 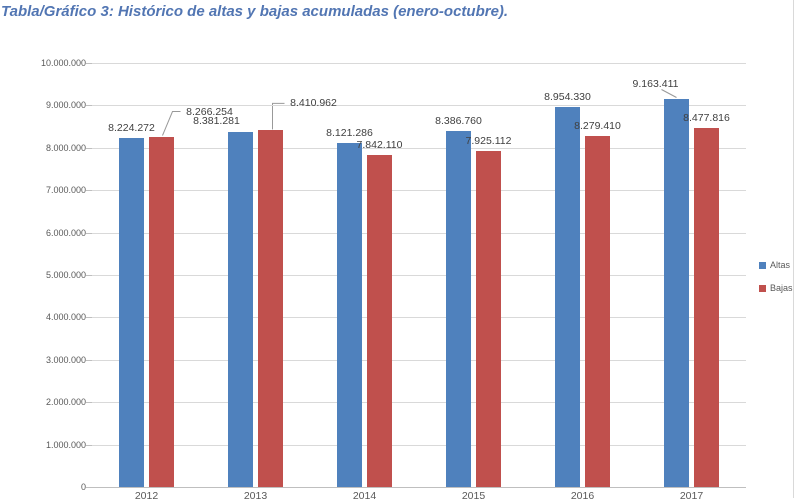 What do you see at coordinates (255, 496) in the screenshot?
I see `x-axis-label-2013: 2013` at bounding box center [255, 496].